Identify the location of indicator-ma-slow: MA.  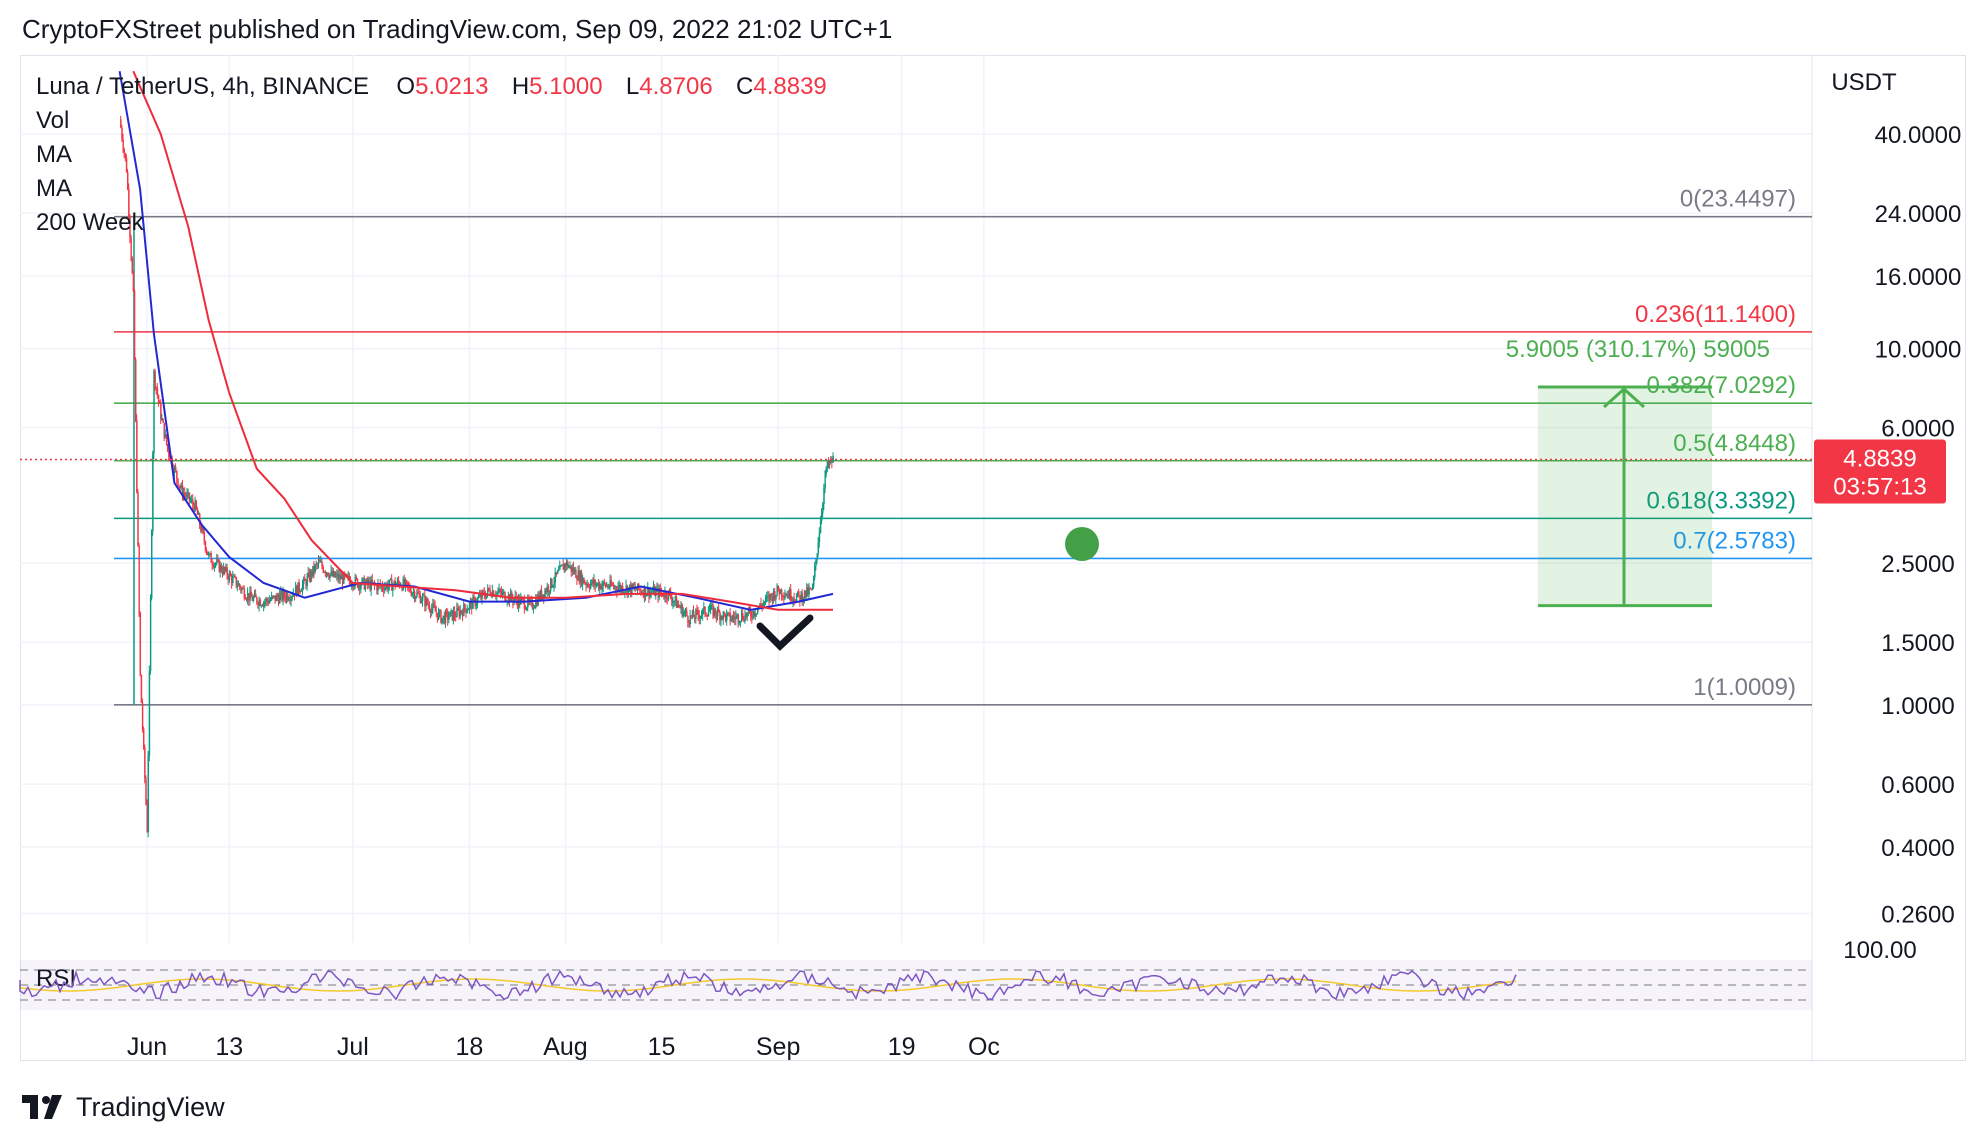
(54, 188).